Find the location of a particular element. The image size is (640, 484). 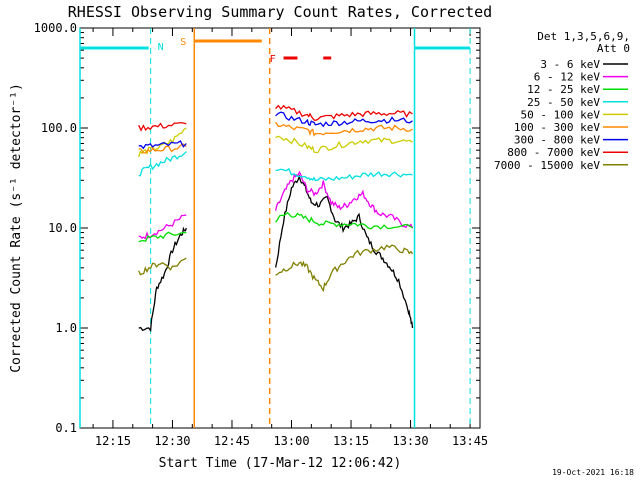

x-tick-label: 12:15 is located at coordinates (113, 441).